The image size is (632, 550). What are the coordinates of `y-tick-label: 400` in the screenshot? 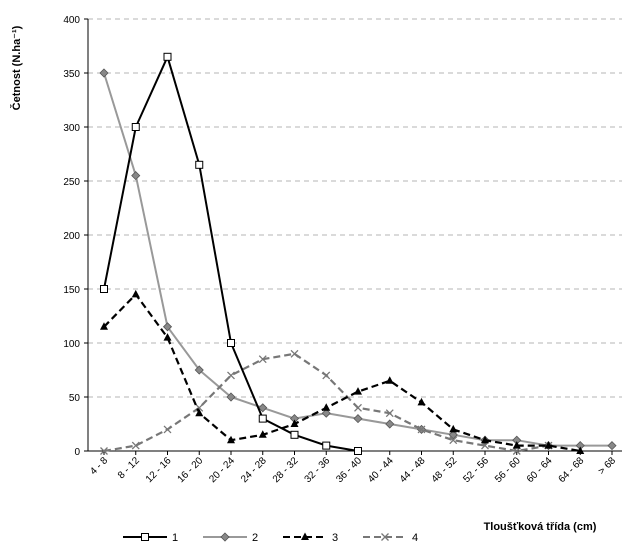 It's located at (71, 20).